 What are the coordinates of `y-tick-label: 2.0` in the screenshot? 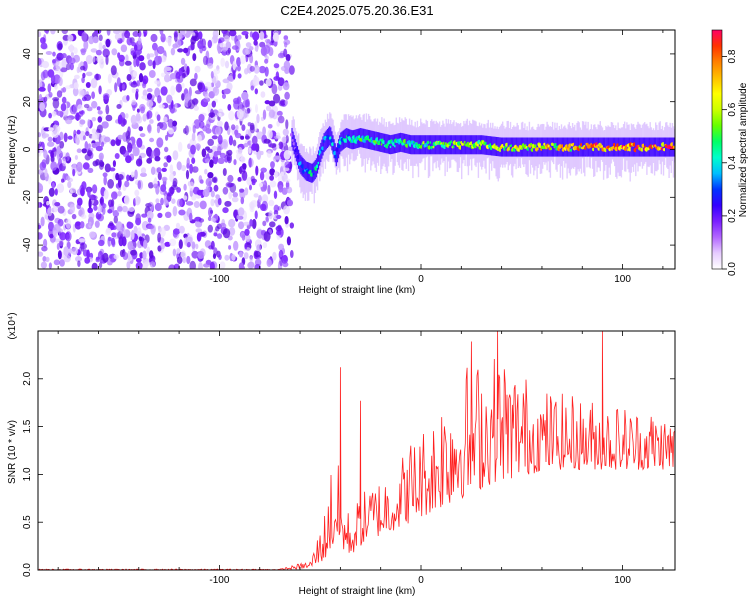 It's located at (27, 378).